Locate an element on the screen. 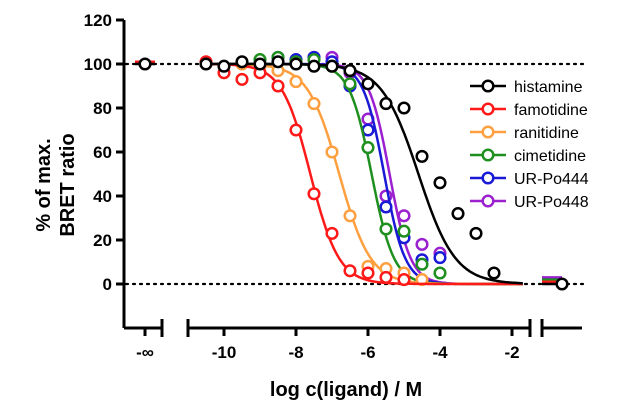 This screenshot has width=632, height=404. y-tick-label: 100 is located at coordinates (98, 64).